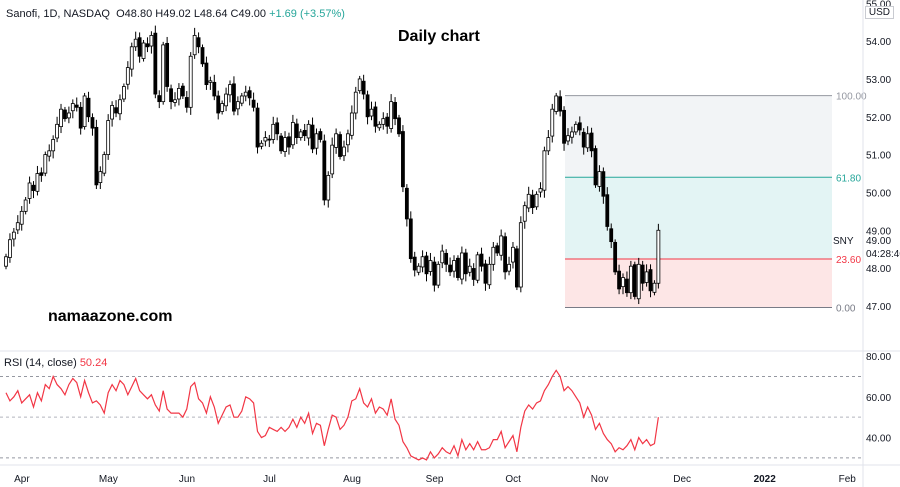 The height and width of the screenshot is (487, 900). What do you see at coordinates (878, 231) in the screenshot?
I see `price-tick: 49.00` at bounding box center [878, 231].